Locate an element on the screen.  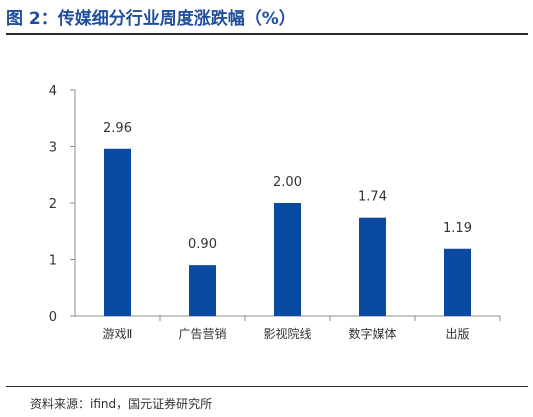
data-label: 1.19 is located at coordinates (457, 228).